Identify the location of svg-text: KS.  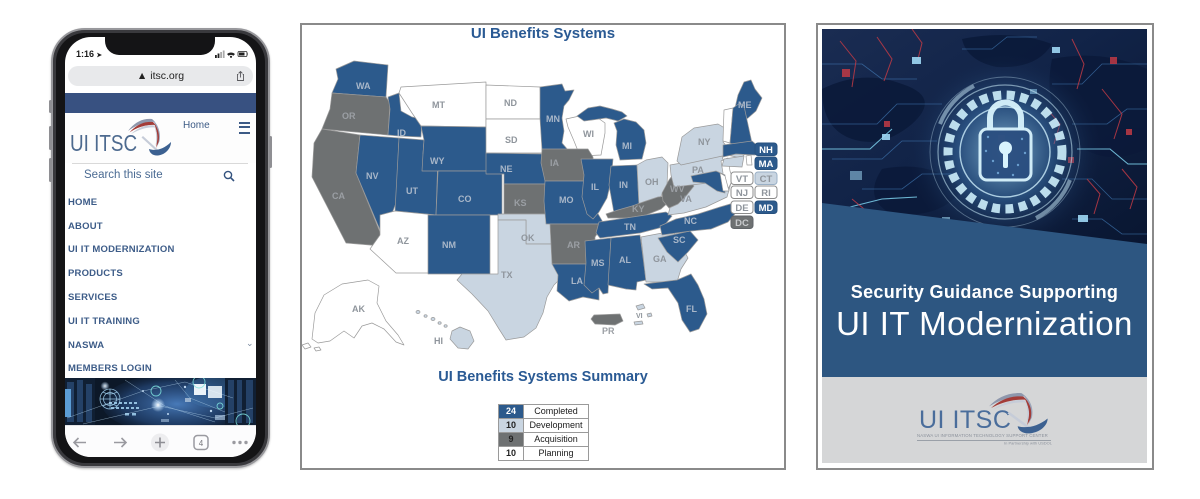
(520, 203).